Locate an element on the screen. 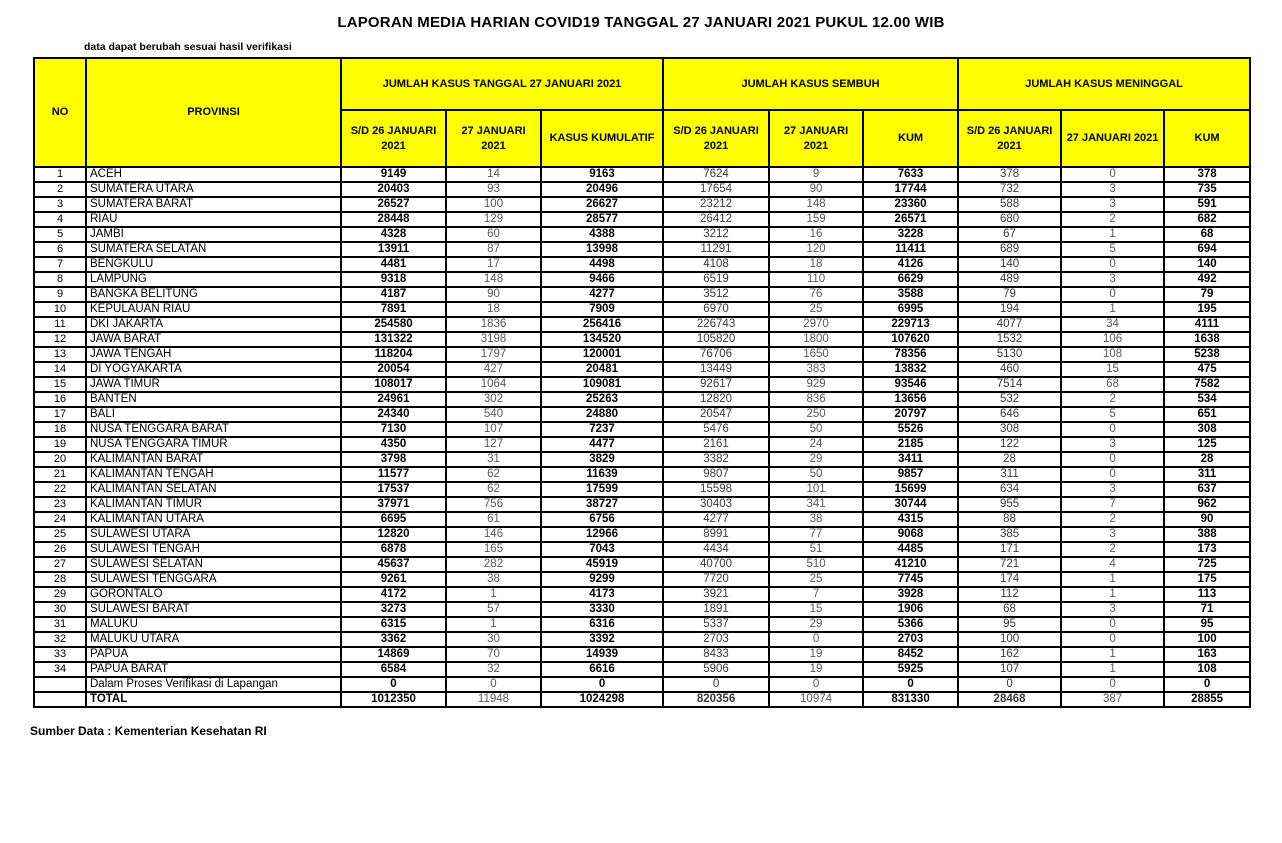 The height and width of the screenshot is (843, 1282). value-cell: 125 is located at coordinates (1207, 444).